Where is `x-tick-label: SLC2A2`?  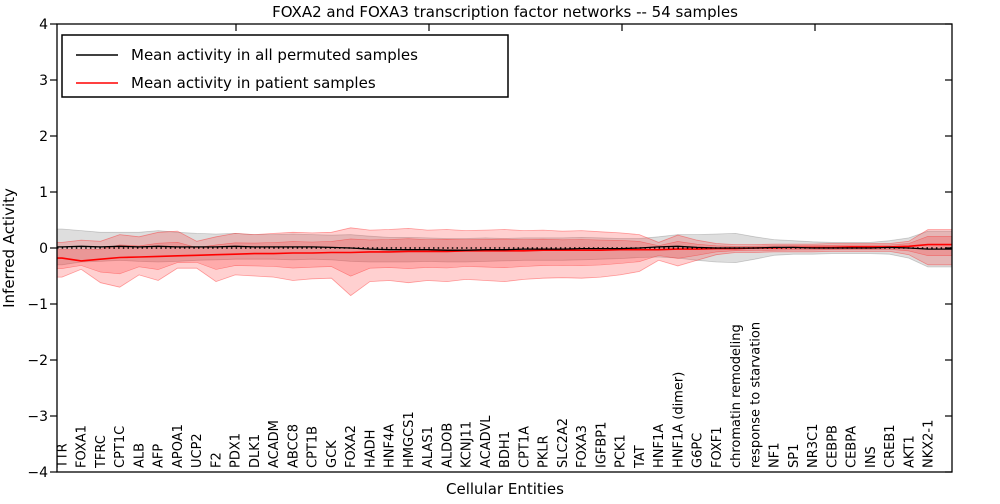
x-tick-label: SLC2A2 is located at coordinates (563, 443).